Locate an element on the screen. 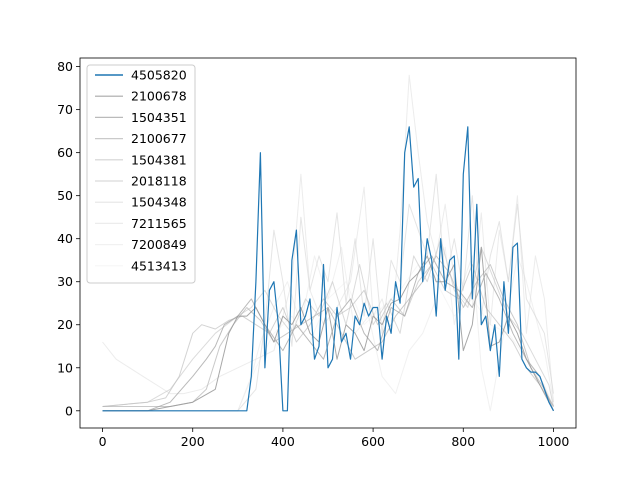  x-tick-label: 0 is located at coordinates (103, 441).